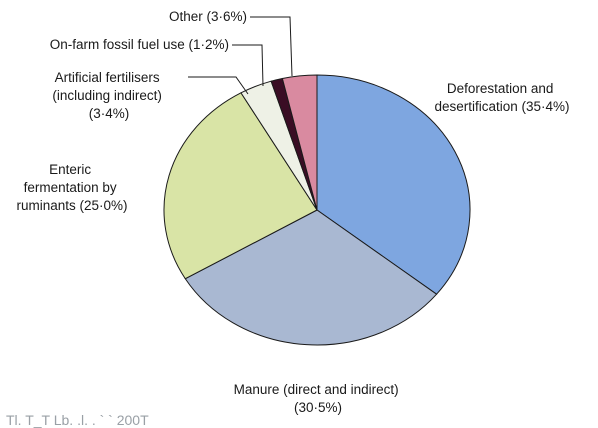 This screenshot has width=598, height=428. What do you see at coordinates (240, 186) in the screenshot?
I see `pie-slice-enteric-fermentation-by-ruminants` at bounding box center [240, 186].